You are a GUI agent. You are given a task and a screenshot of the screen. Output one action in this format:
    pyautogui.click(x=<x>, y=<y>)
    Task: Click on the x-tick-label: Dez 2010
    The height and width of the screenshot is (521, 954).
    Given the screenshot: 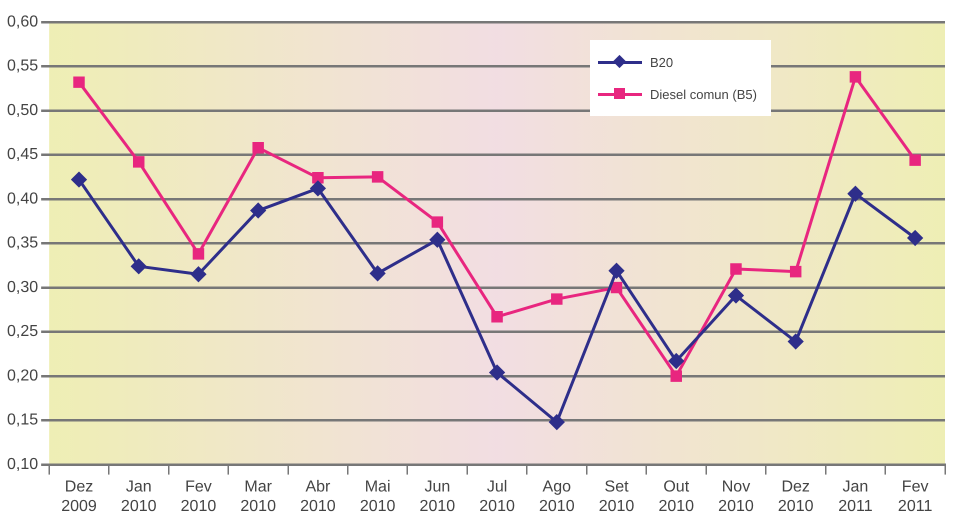 What is the action you would take?
    pyautogui.click(x=796, y=496)
    